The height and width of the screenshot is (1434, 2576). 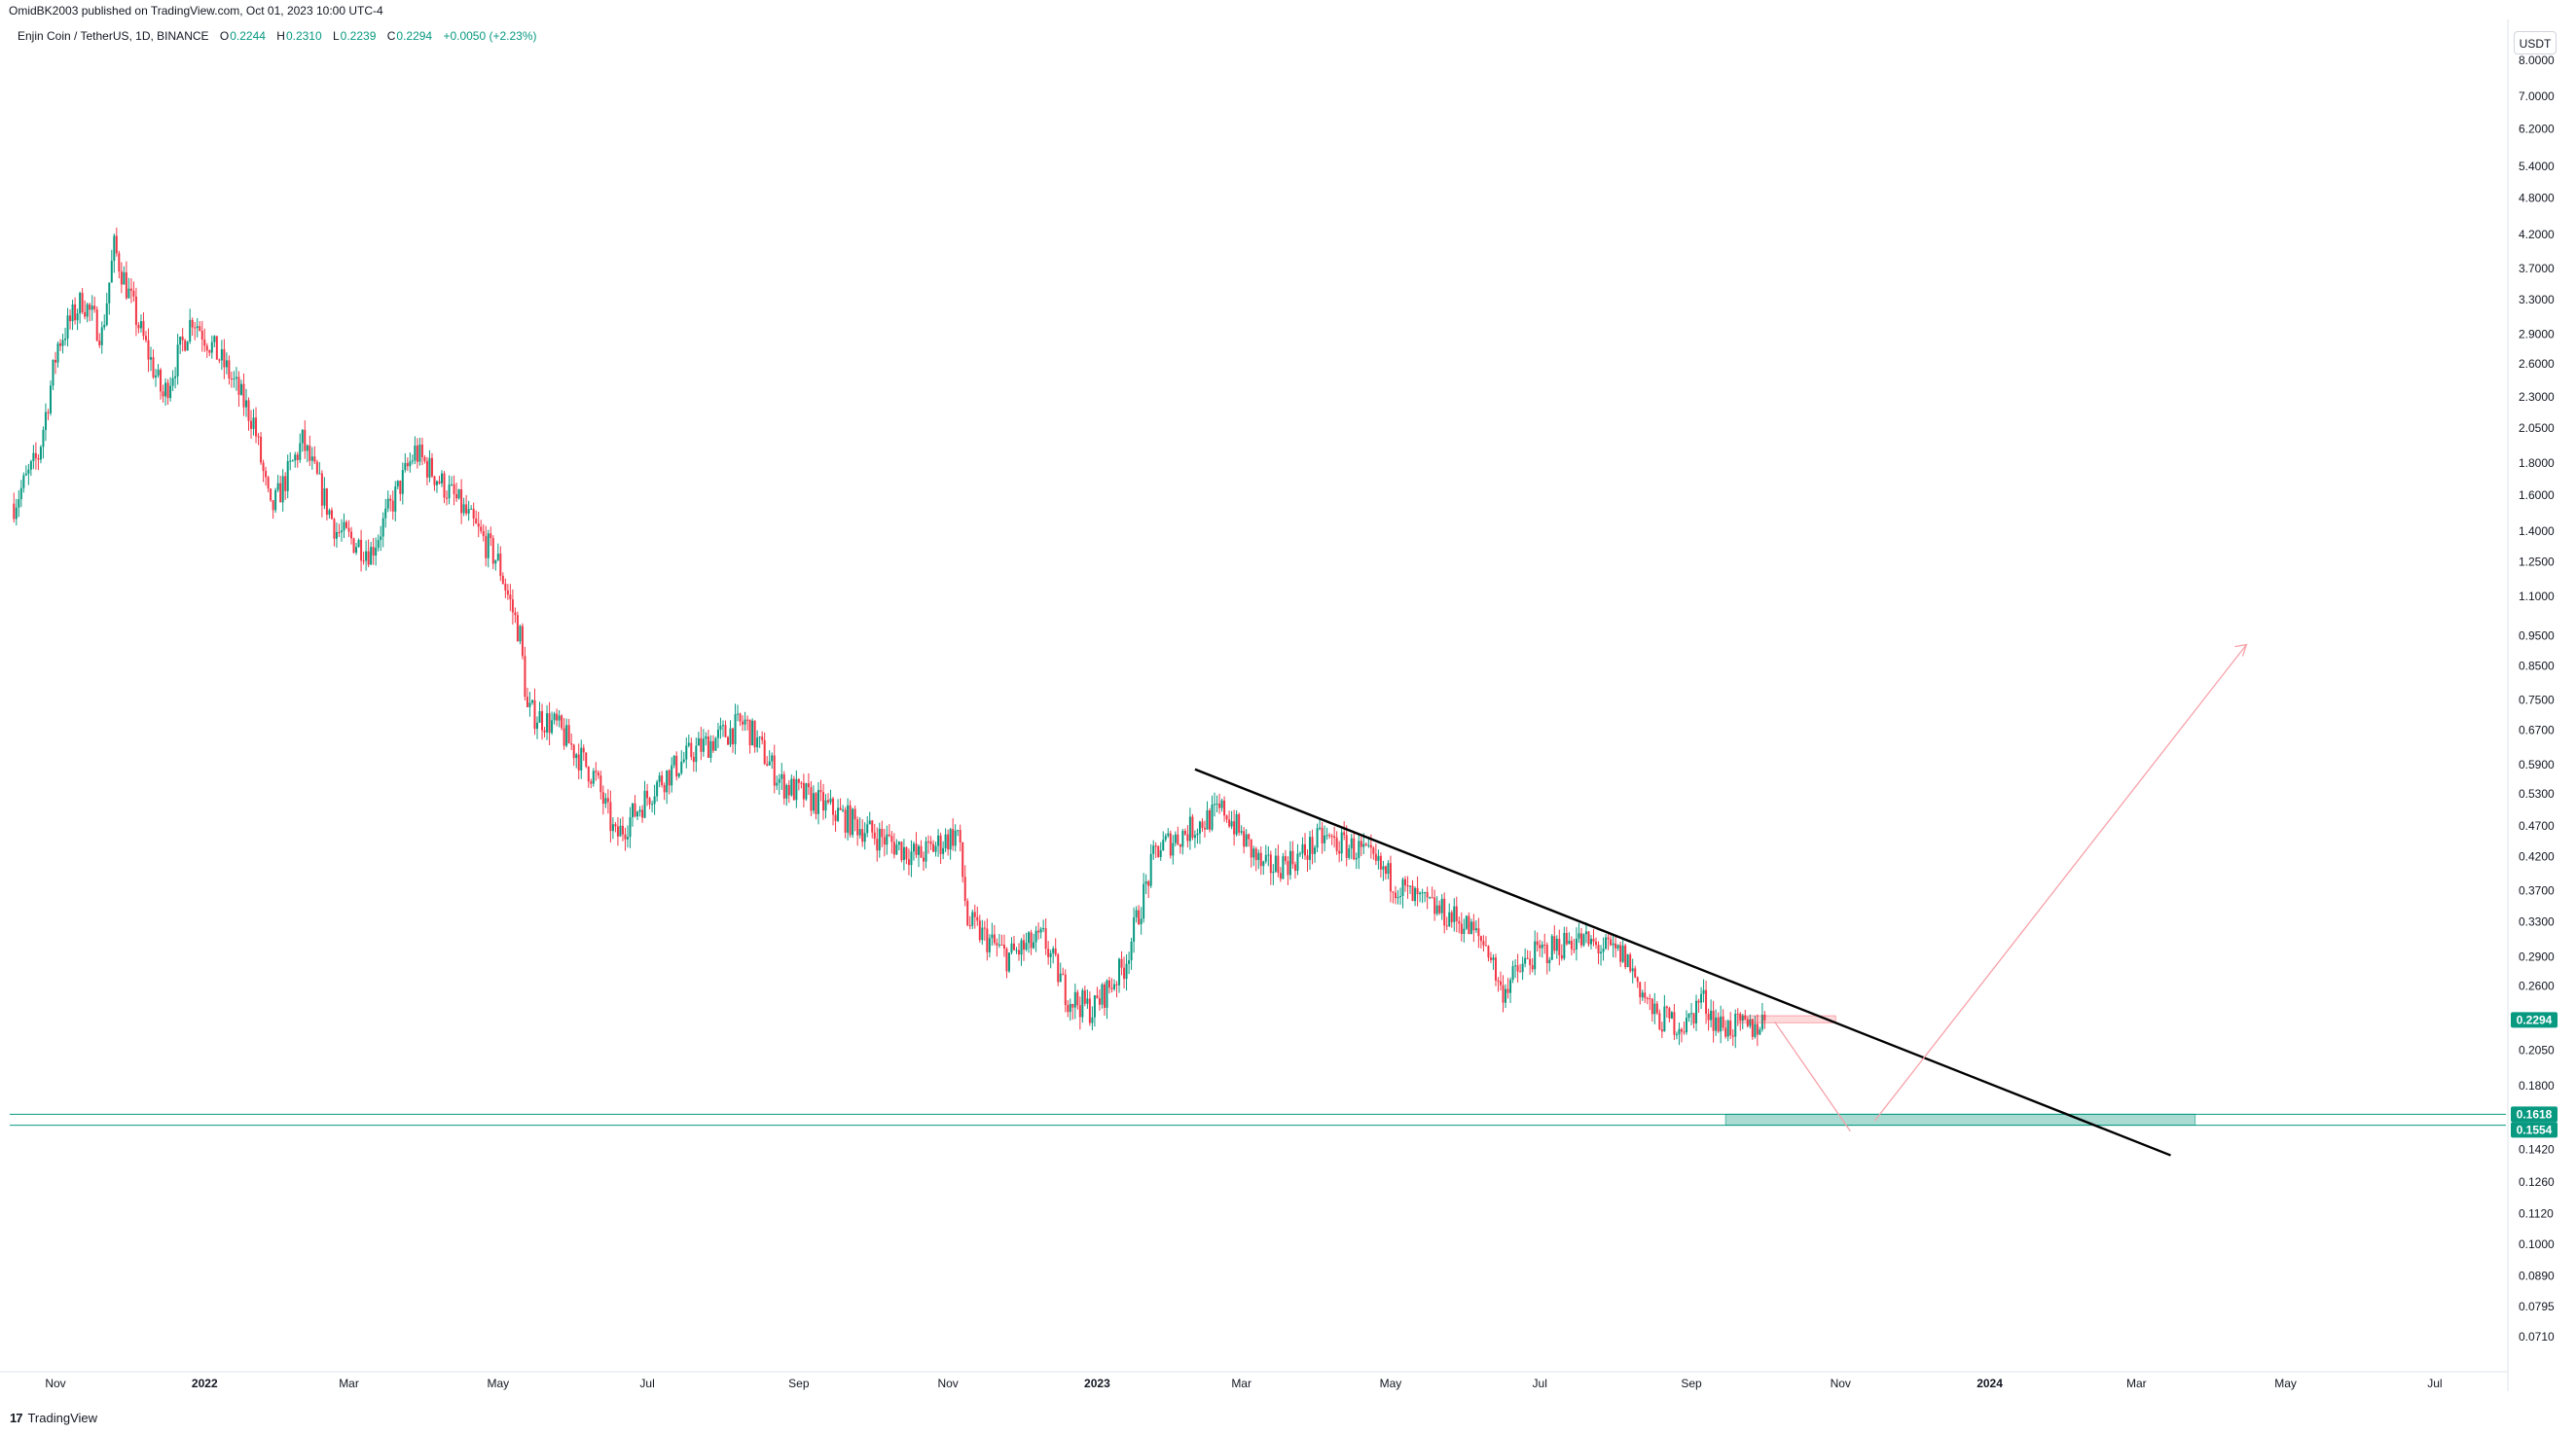 What do you see at coordinates (303, 36) in the screenshot?
I see `high-value: 0.2310` at bounding box center [303, 36].